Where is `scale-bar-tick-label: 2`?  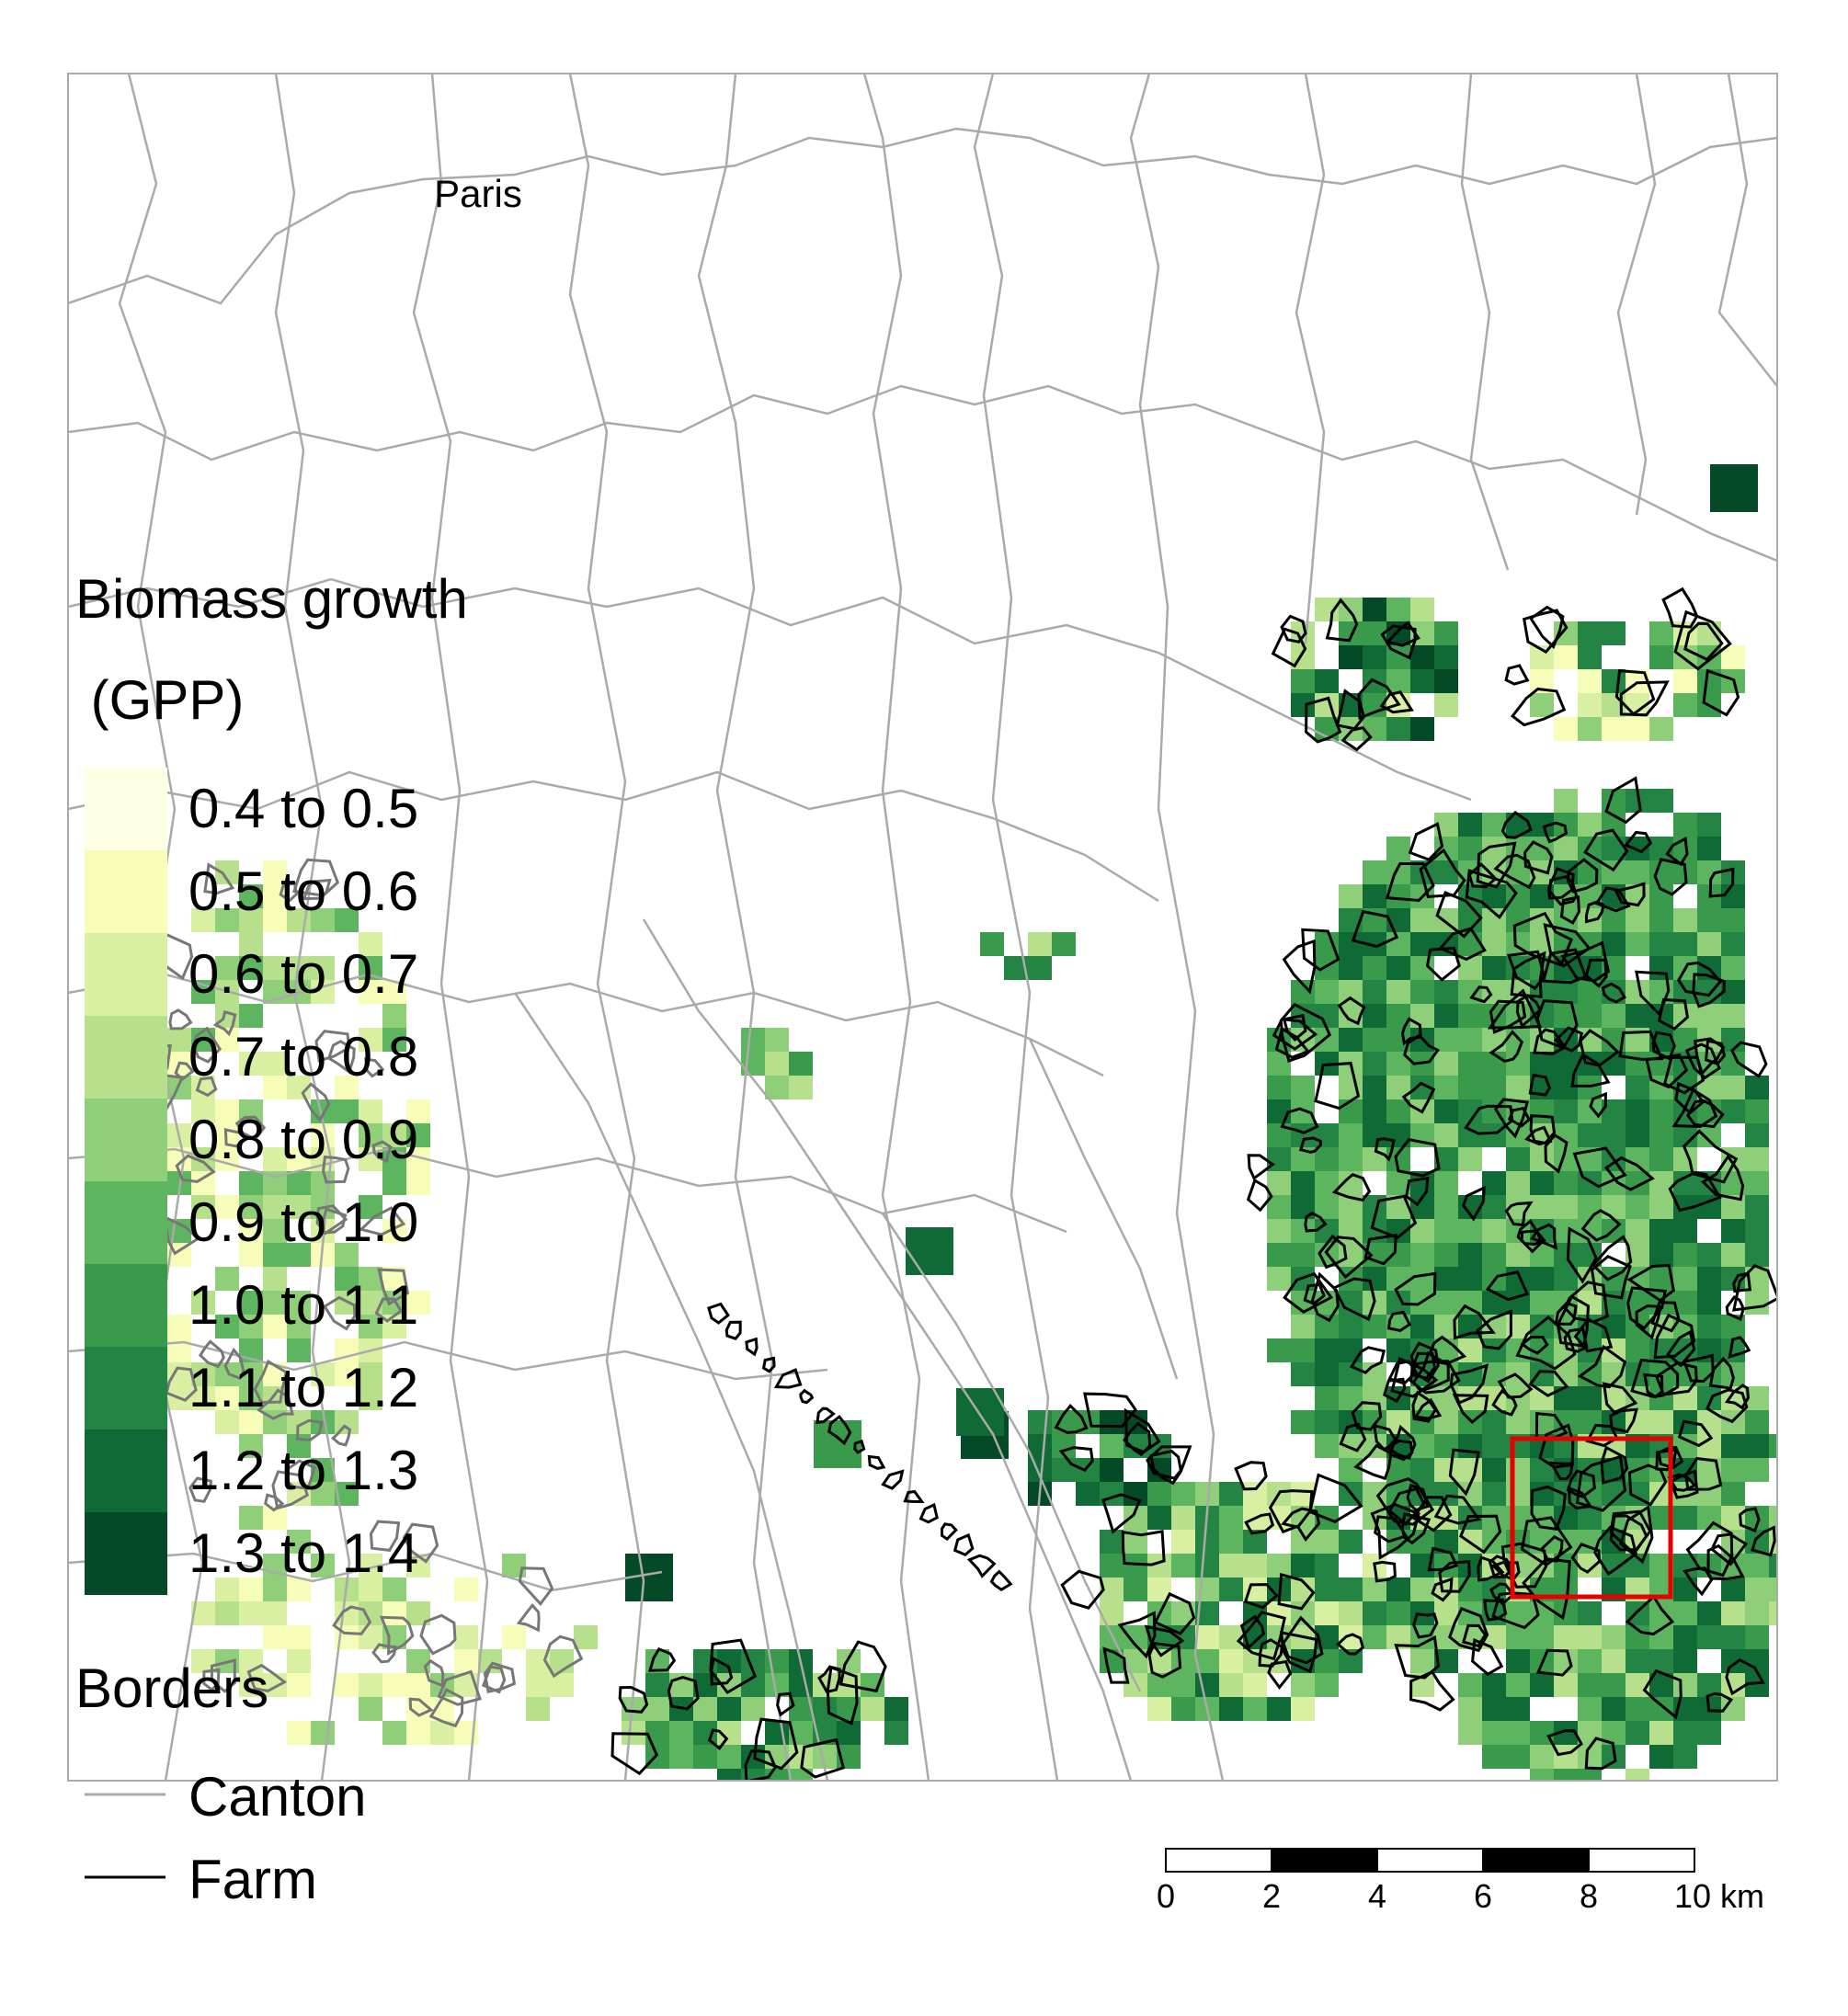 scale-bar-tick-label: 2 is located at coordinates (1271, 1896).